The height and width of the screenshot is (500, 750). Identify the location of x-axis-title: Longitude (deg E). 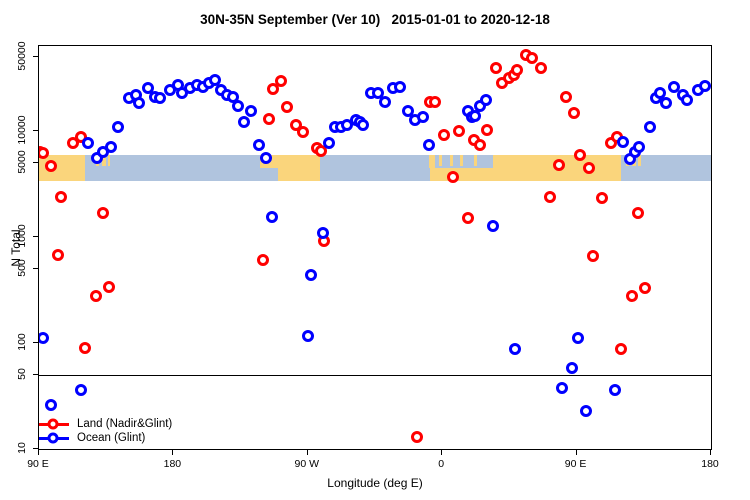
(375, 483).